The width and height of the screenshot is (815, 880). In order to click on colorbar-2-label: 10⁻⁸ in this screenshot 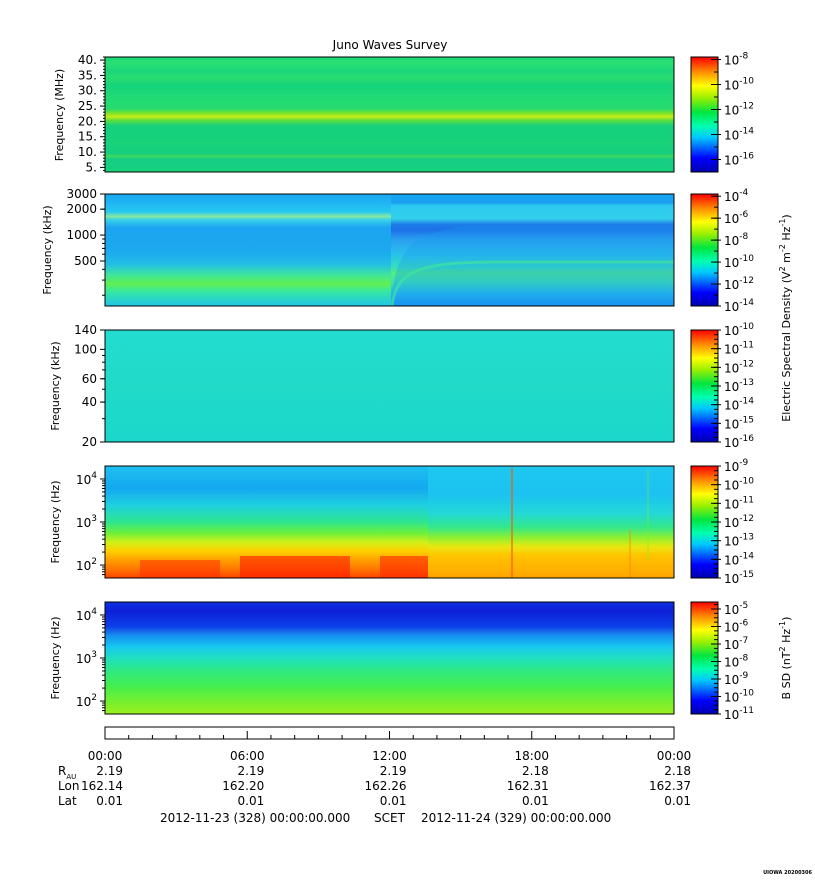, I will do `click(736, 240)`.